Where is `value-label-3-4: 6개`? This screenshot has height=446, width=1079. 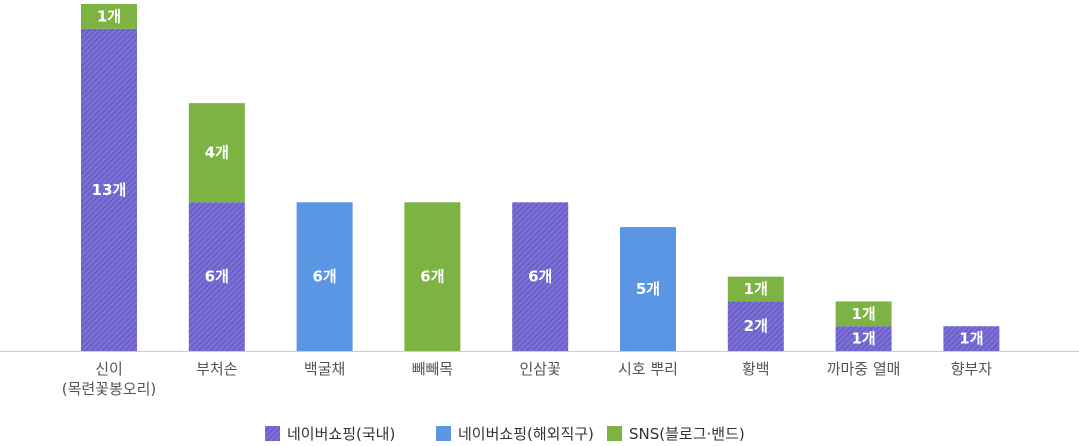
value-label-3-4: 6개 is located at coordinates (432, 277).